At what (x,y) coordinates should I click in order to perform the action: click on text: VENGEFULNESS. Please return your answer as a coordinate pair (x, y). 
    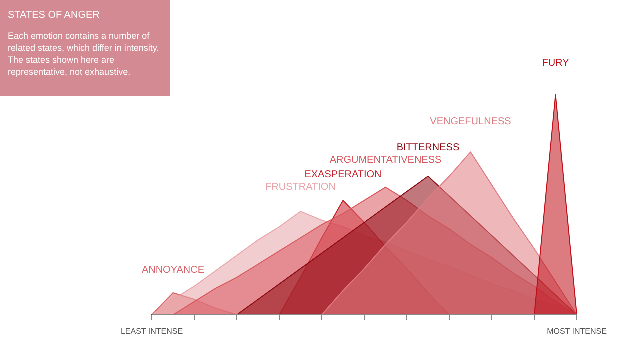
    Looking at the image, I should click on (471, 122).